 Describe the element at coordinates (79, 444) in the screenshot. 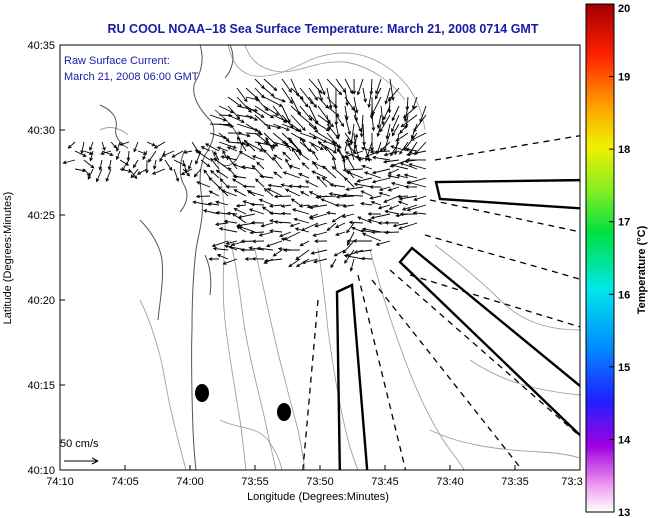

I see `scale-label: 50 cm/s` at that location.